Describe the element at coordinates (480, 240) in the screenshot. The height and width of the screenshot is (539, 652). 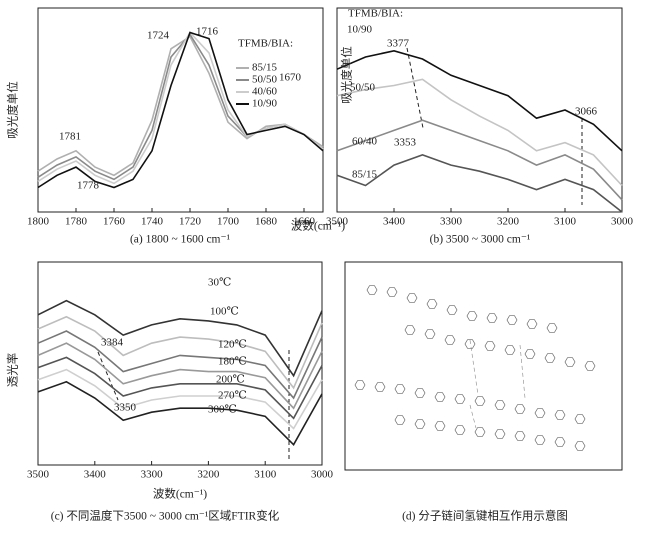
I see `chart-caption: (b) 3500 ~ 3000 cm⁻¹` at that location.